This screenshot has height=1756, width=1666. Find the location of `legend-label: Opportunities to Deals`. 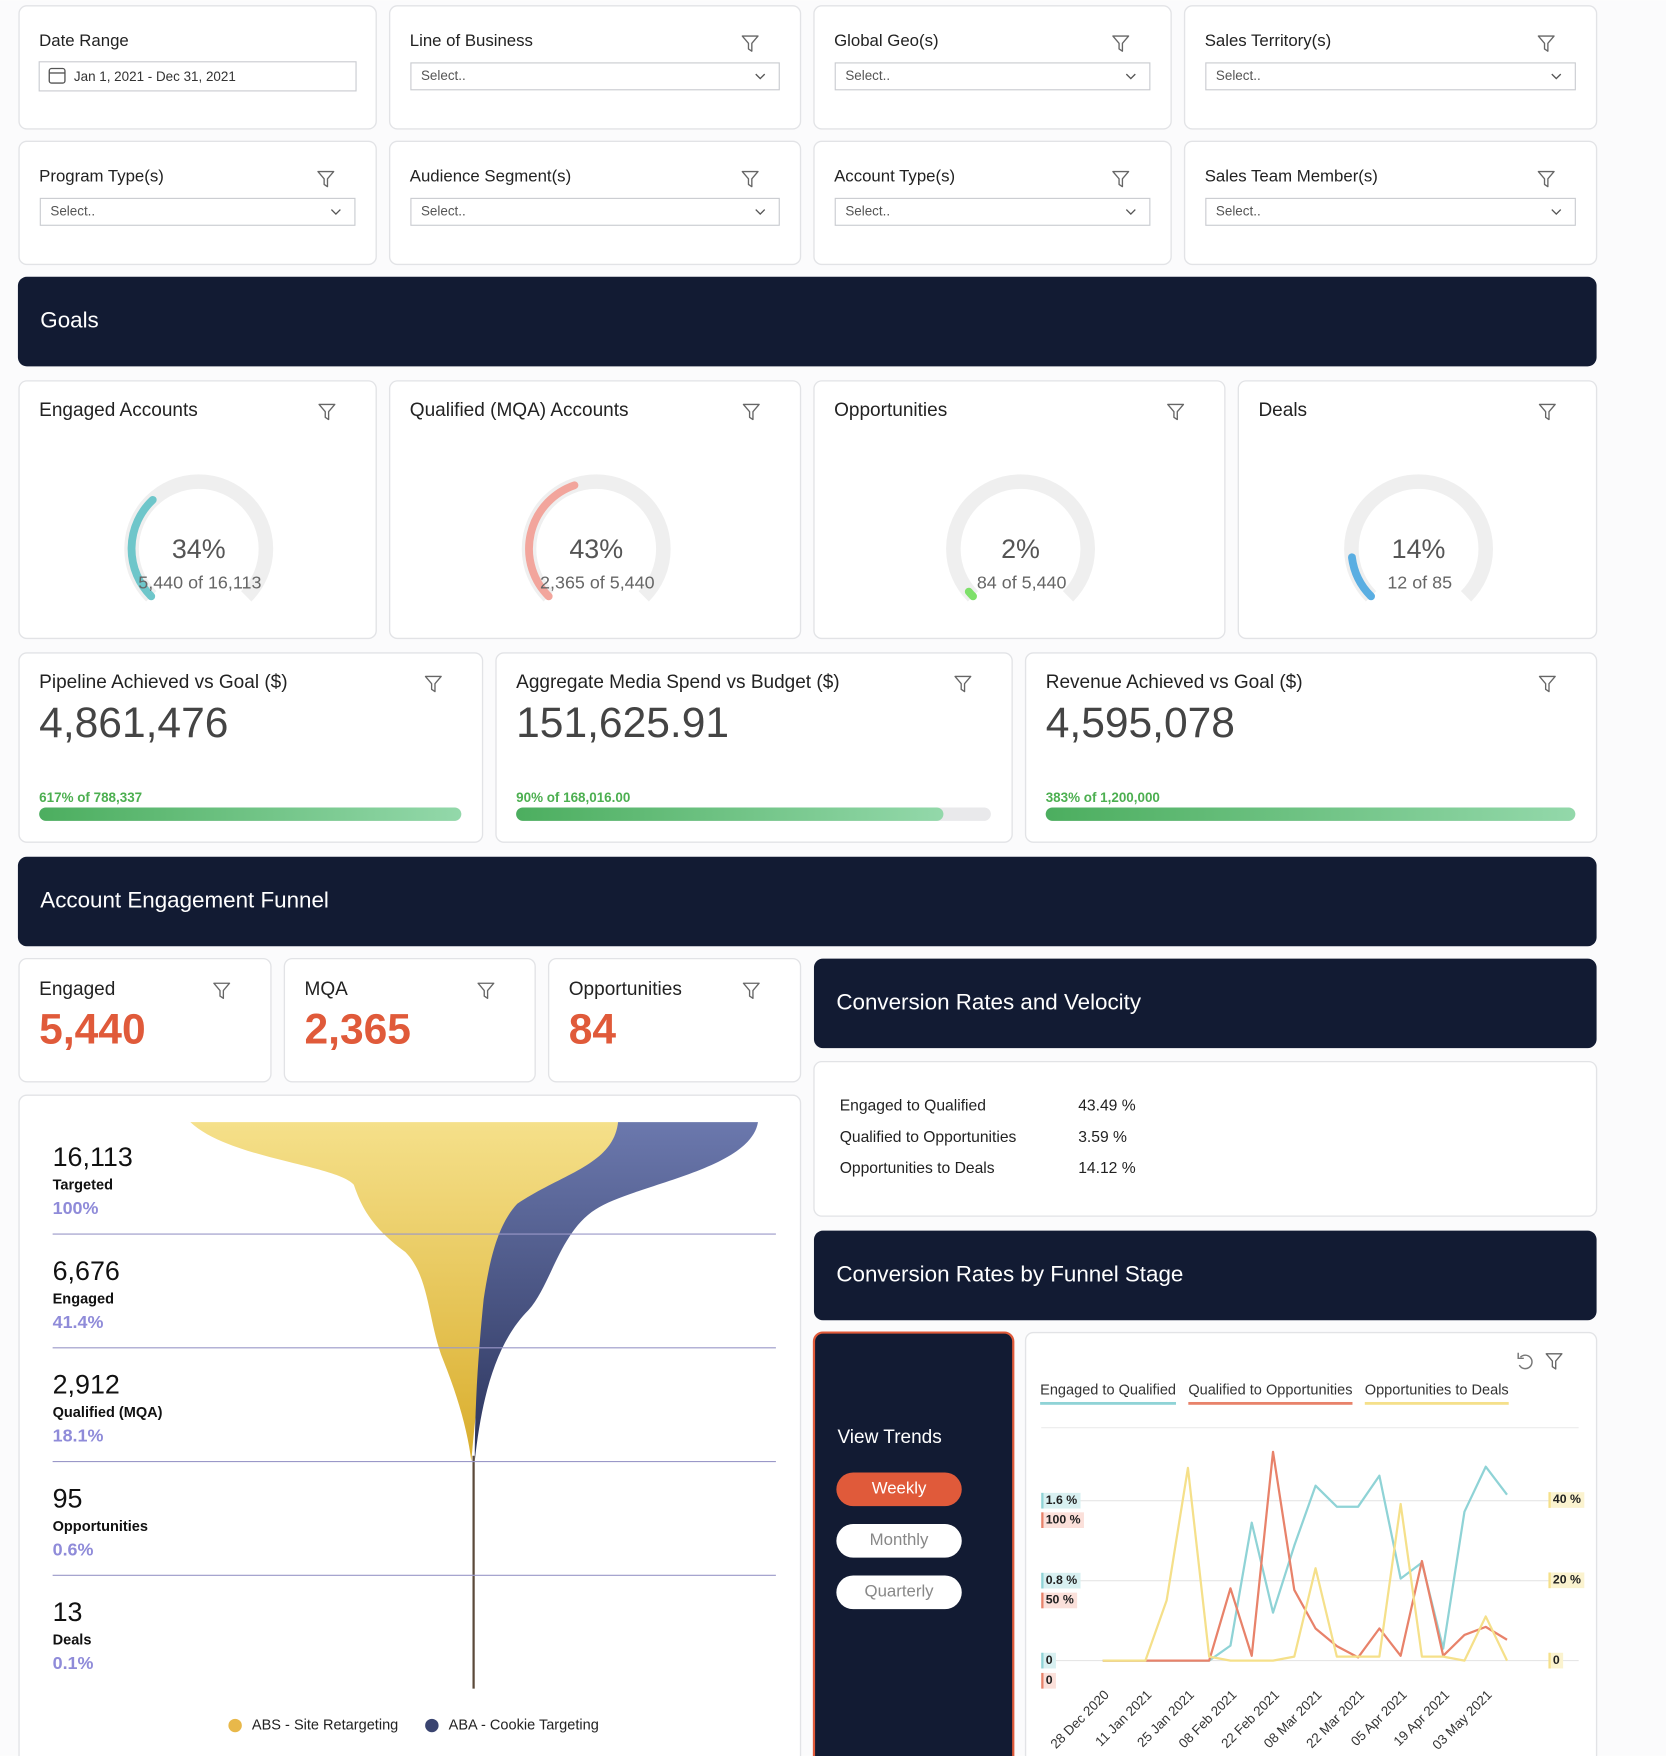

legend-label: Opportunities to Deals is located at coordinates (1437, 1391).